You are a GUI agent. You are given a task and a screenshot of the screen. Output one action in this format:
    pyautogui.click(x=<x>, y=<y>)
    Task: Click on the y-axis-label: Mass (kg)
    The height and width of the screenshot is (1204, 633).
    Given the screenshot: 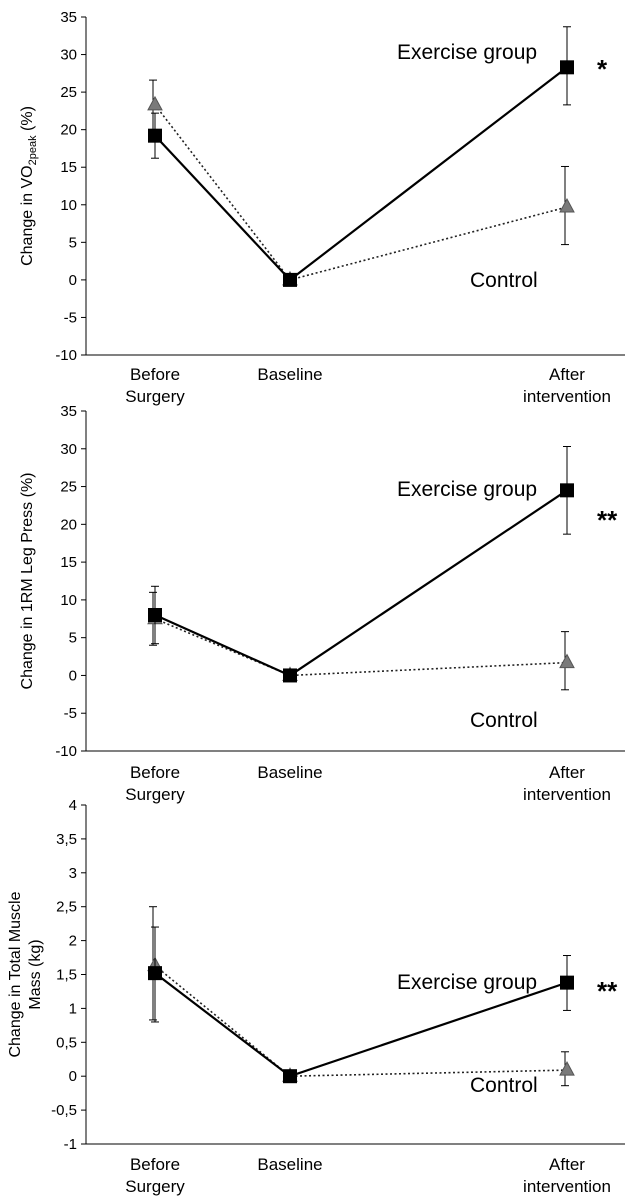 What is the action you would take?
    pyautogui.click(x=35, y=974)
    